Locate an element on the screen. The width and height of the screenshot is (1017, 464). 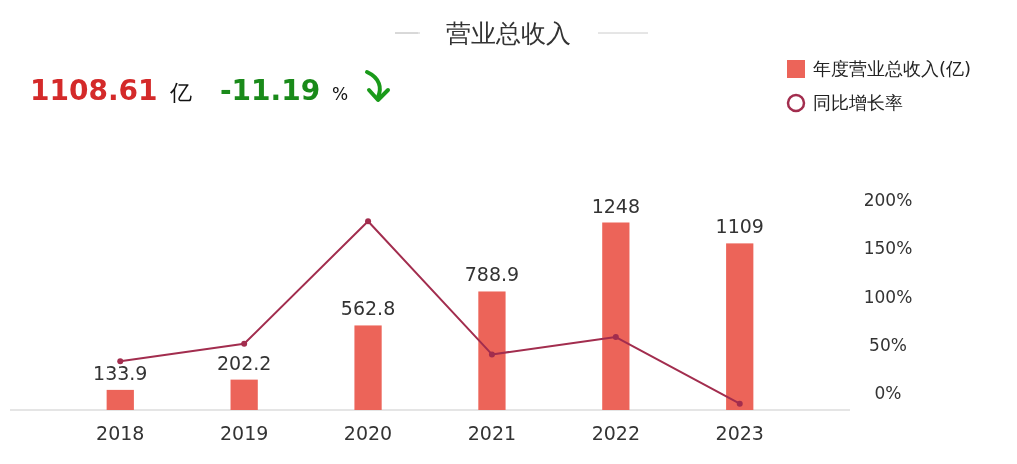
x-tick-label: 2022 is located at coordinates (616, 433).